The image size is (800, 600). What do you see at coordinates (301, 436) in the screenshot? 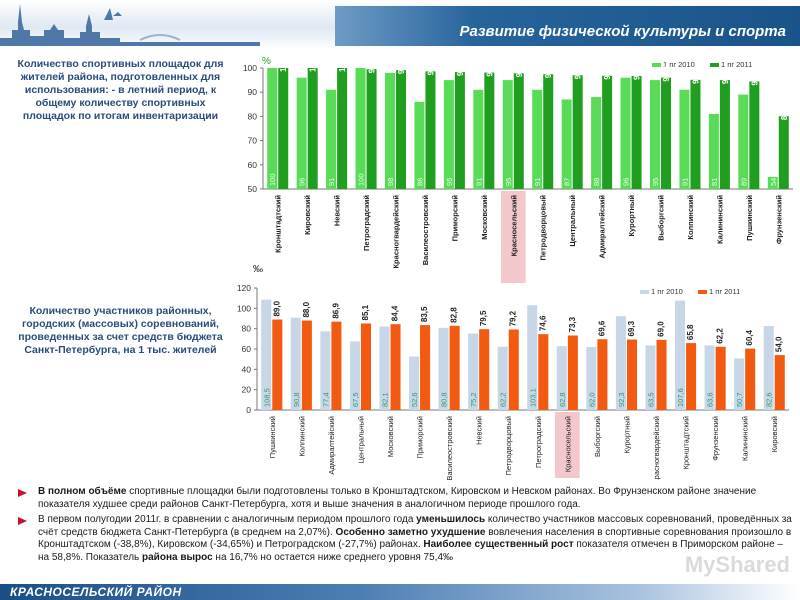
I see `x-tick-label: Колпинский` at bounding box center [301, 436].